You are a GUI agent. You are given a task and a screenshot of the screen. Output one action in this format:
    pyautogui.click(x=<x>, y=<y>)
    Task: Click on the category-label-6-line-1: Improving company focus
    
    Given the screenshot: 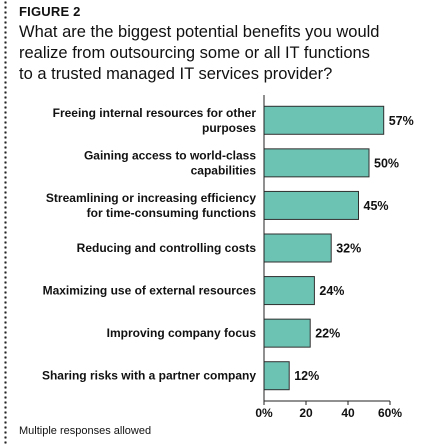 What is the action you would take?
    pyautogui.click(x=182, y=333)
    